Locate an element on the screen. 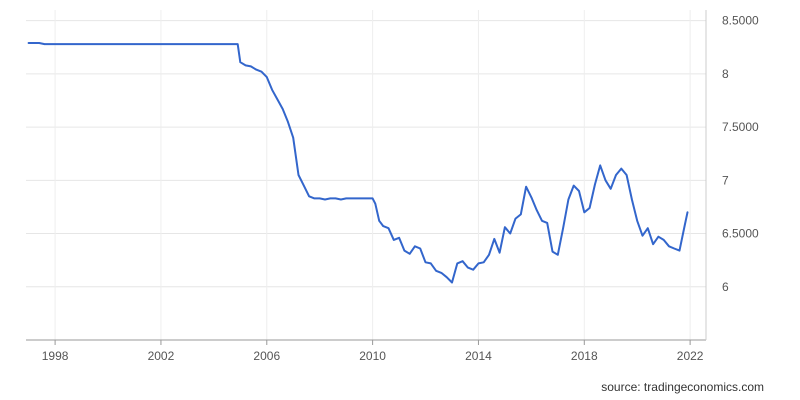 The image size is (800, 400). x-tick-label: 2002 is located at coordinates (161, 356).